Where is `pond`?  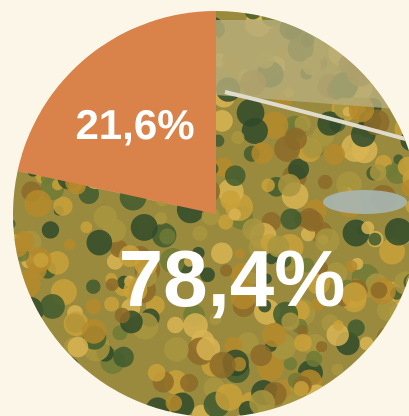 pond is located at coordinates (365, 202).